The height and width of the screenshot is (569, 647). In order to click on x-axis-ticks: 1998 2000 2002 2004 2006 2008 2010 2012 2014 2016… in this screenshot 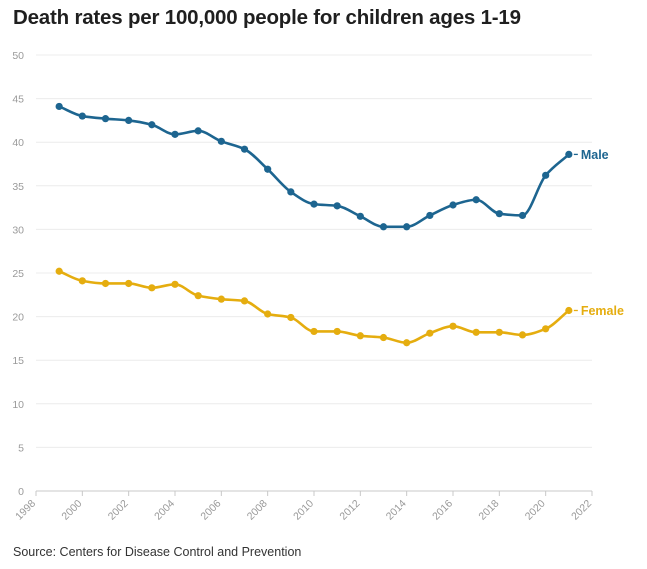, I will do `click(303, 507)`.